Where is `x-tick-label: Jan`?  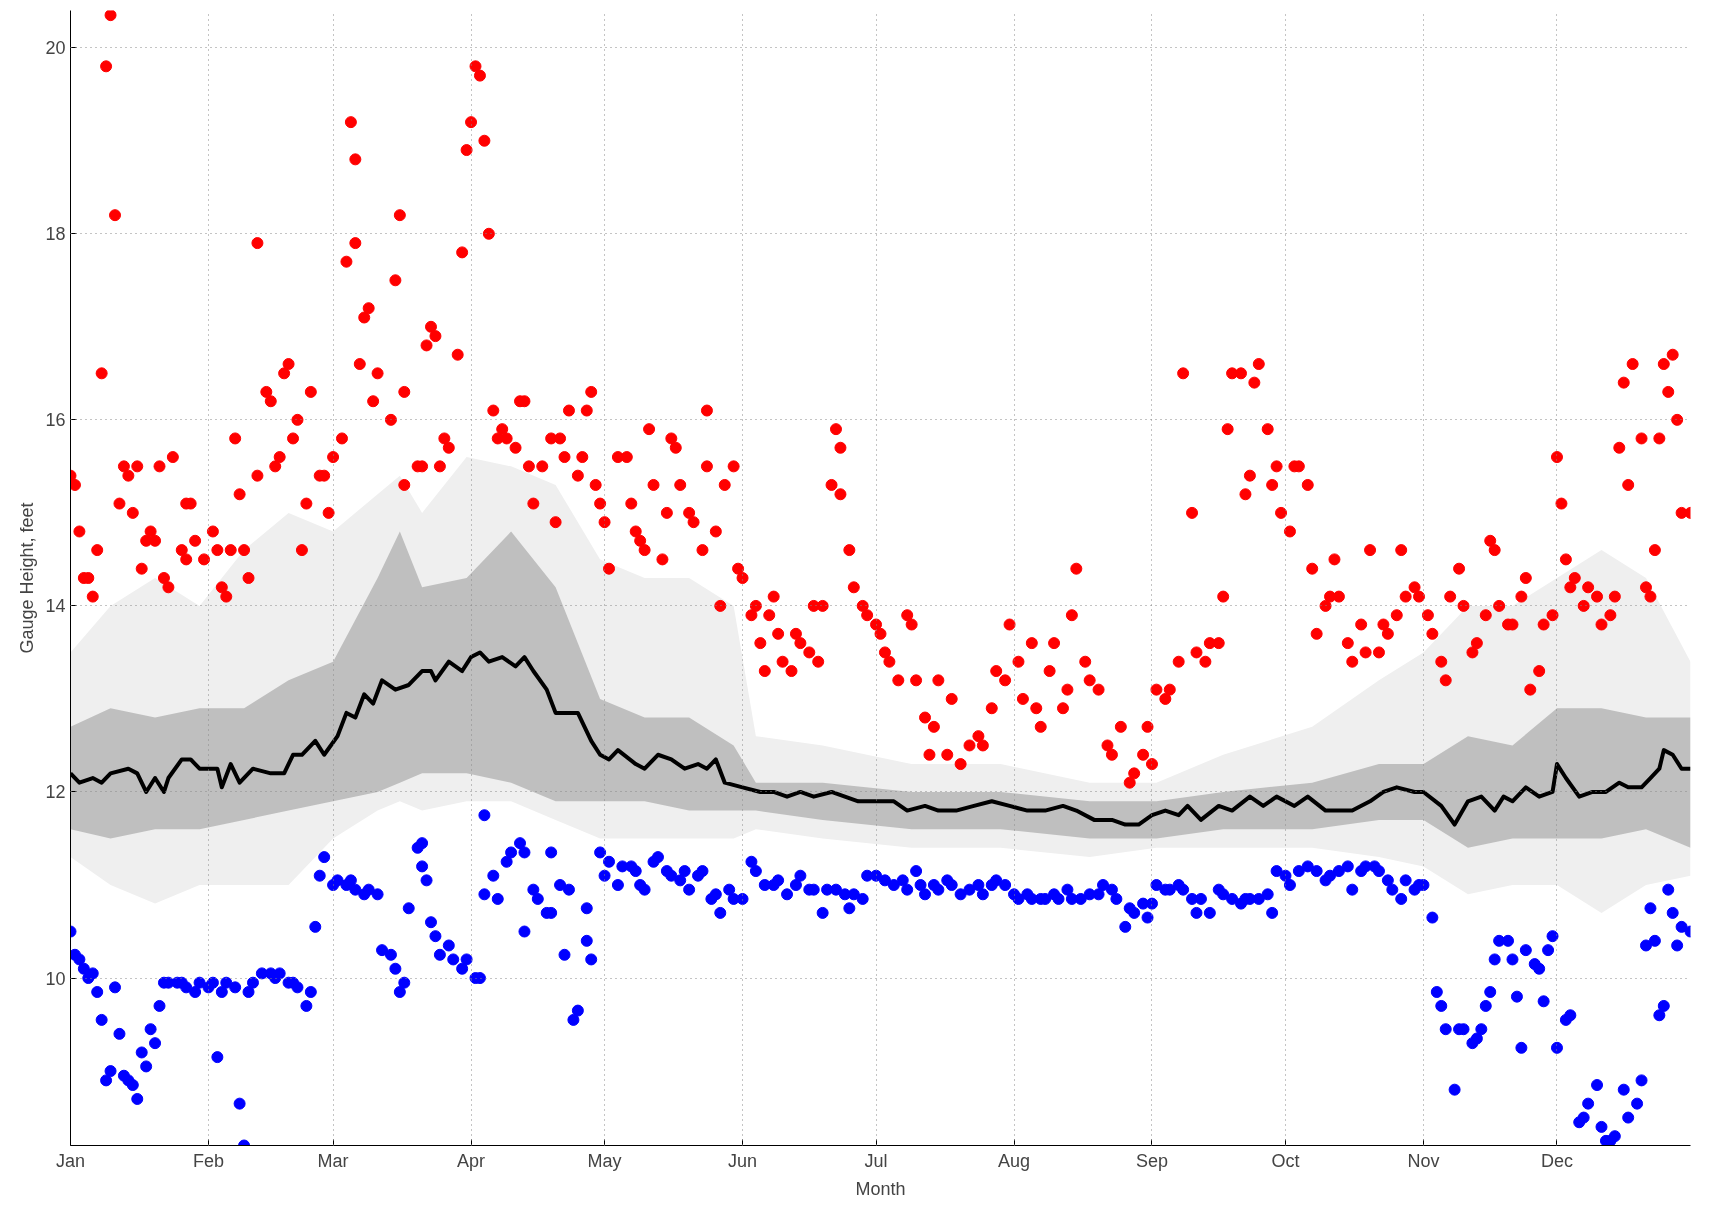 x-tick-label: Jan is located at coordinates (70, 1160).